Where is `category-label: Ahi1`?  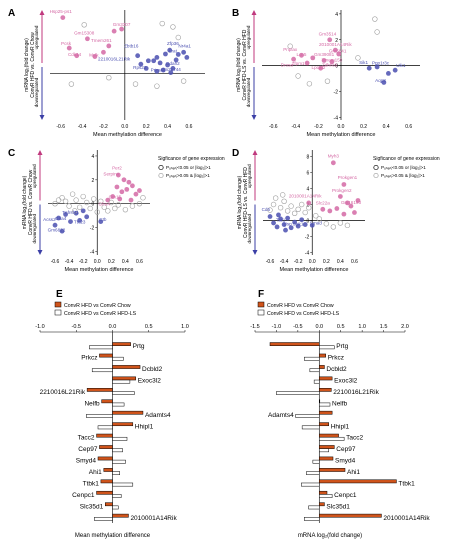 category-label: Ahi1 is located at coordinates (353, 472).